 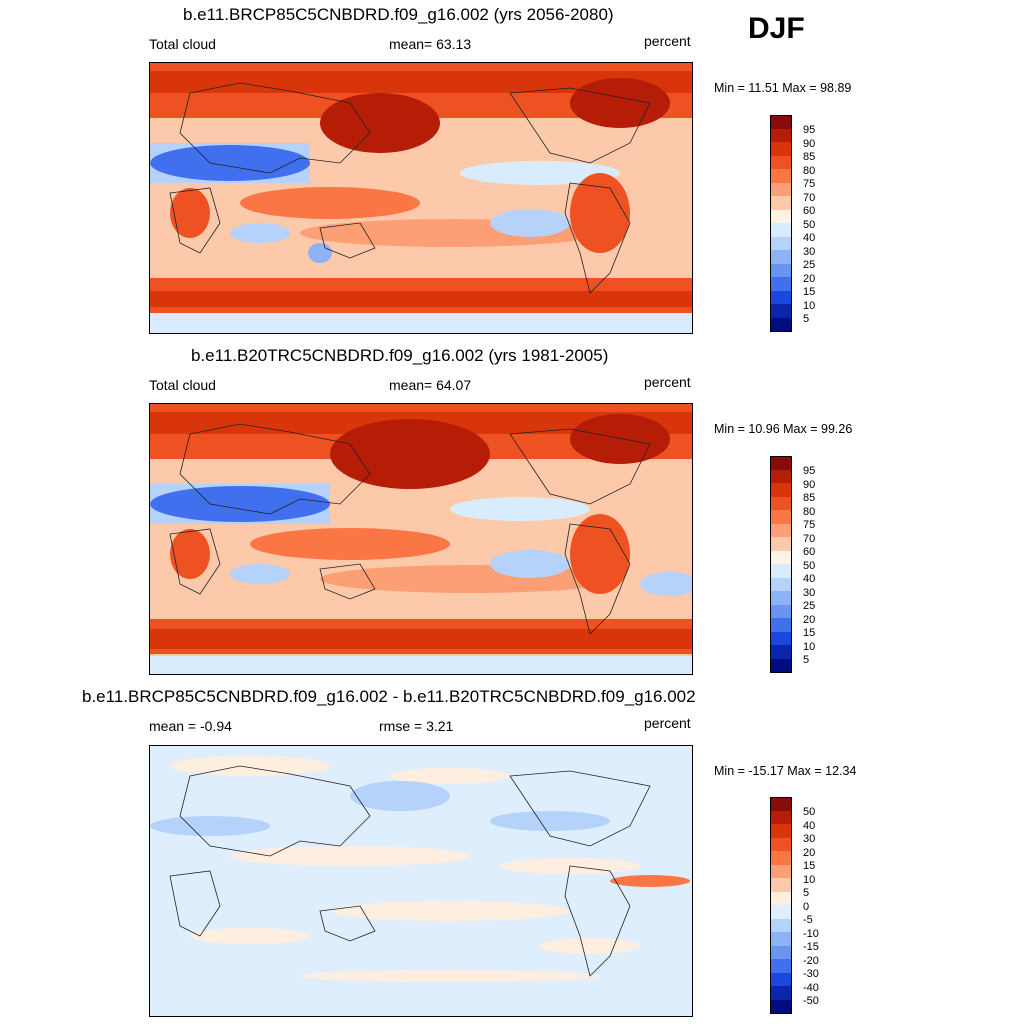 What do you see at coordinates (809, 197) in the screenshot?
I see `panel-1-colorbar-tick-label: 70` at bounding box center [809, 197].